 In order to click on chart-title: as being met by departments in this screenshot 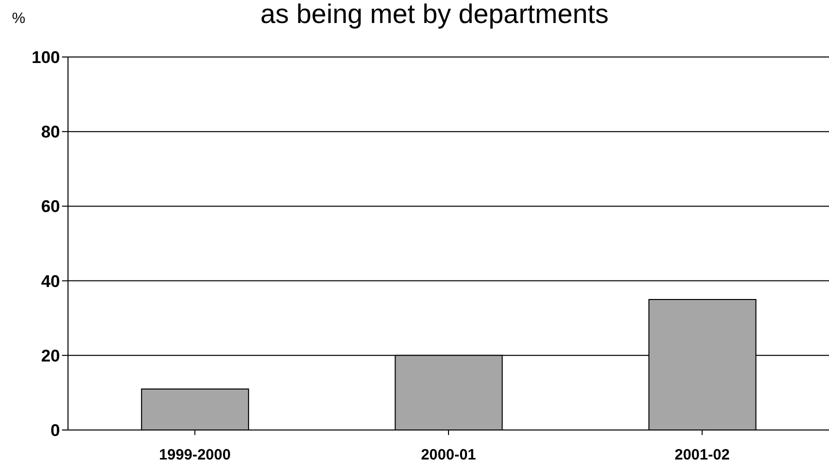, I will do `click(434, 14)`.